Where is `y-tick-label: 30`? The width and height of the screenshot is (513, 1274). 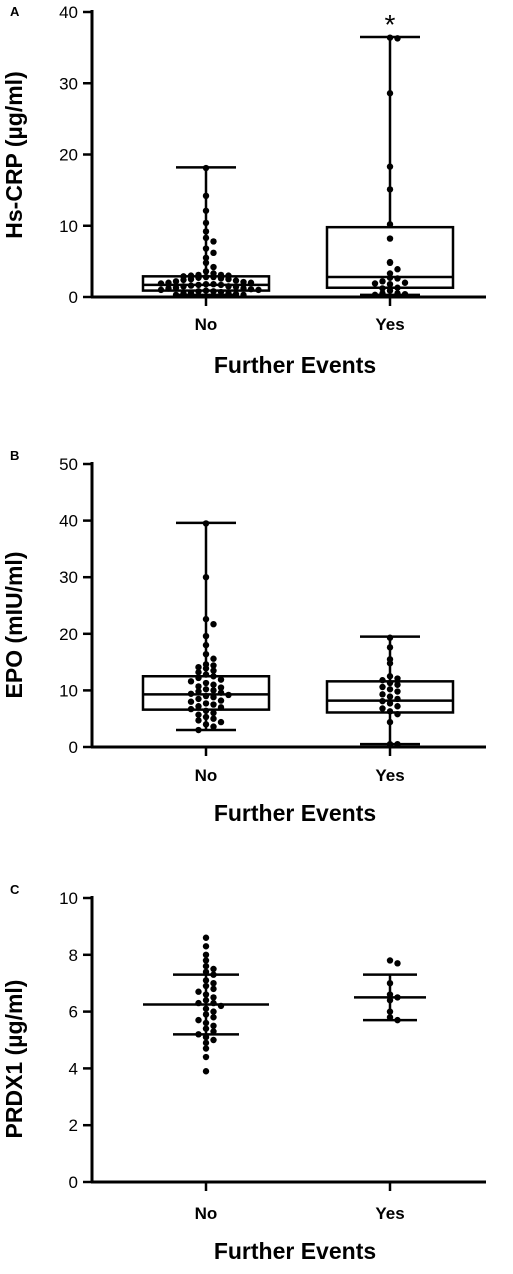 y-tick-label: 30 is located at coordinates (68, 83).